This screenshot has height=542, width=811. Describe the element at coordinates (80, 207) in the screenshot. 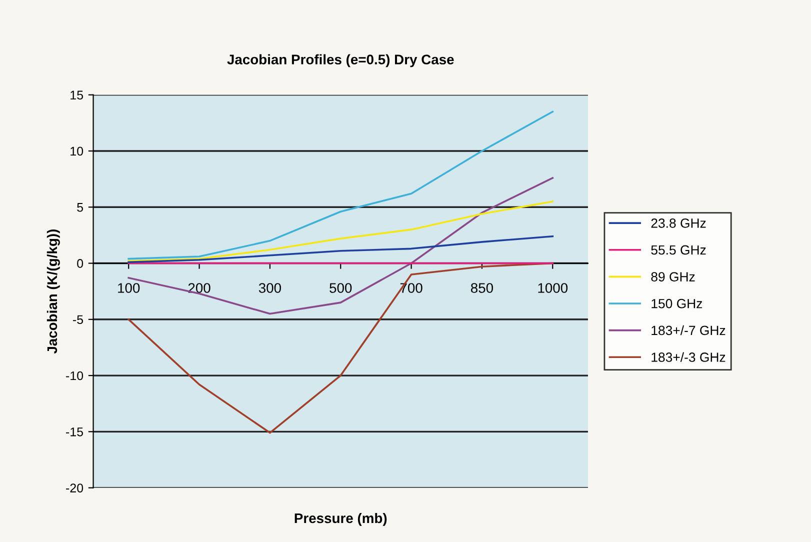

I see `y-tick-label: 5` at that location.